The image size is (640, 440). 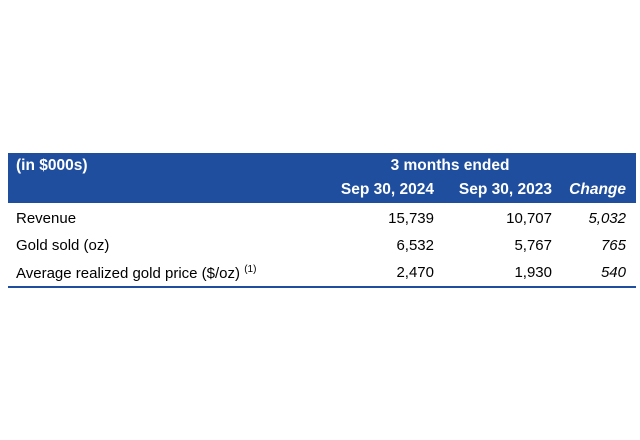 I want to click on cell-value: 6,532, so click(x=415, y=245).